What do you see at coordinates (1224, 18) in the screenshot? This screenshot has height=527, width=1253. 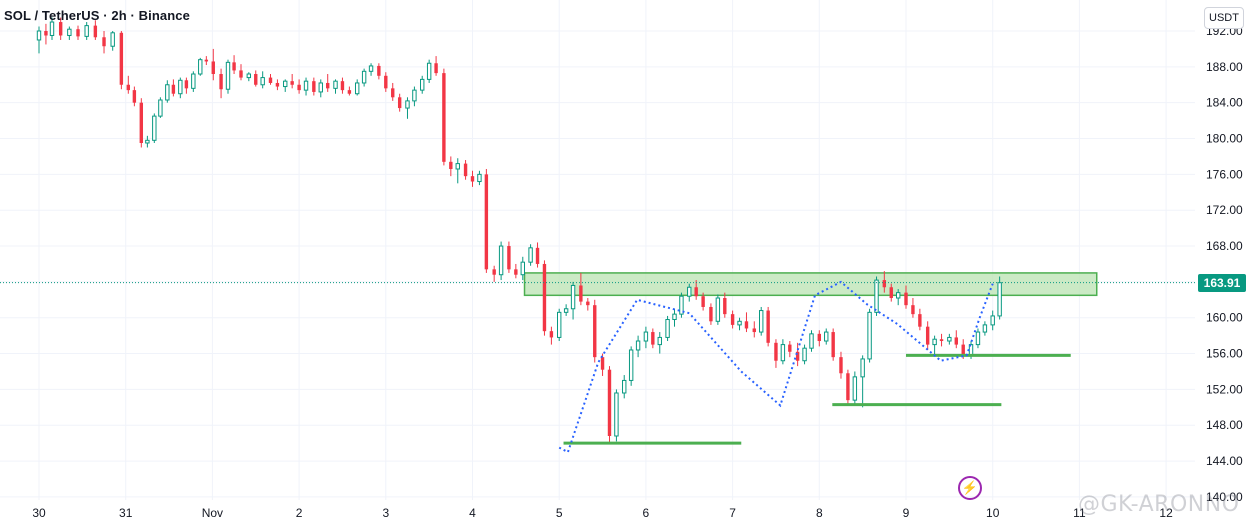 I see `currency-button: USDT` at bounding box center [1224, 18].